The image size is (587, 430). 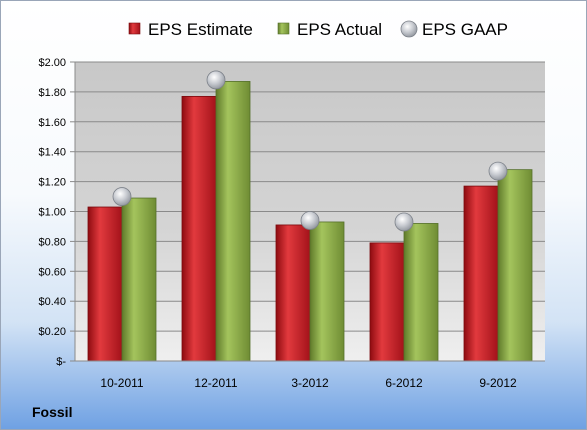 What do you see at coordinates (121, 383) in the screenshot?
I see `x-tick-label: 10-2011` at bounding box center [121, 383].